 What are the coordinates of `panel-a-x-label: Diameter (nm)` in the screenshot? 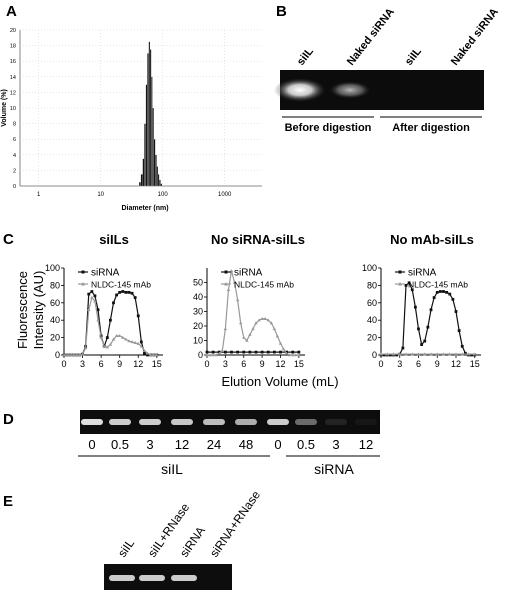 It's located at (144, 208).